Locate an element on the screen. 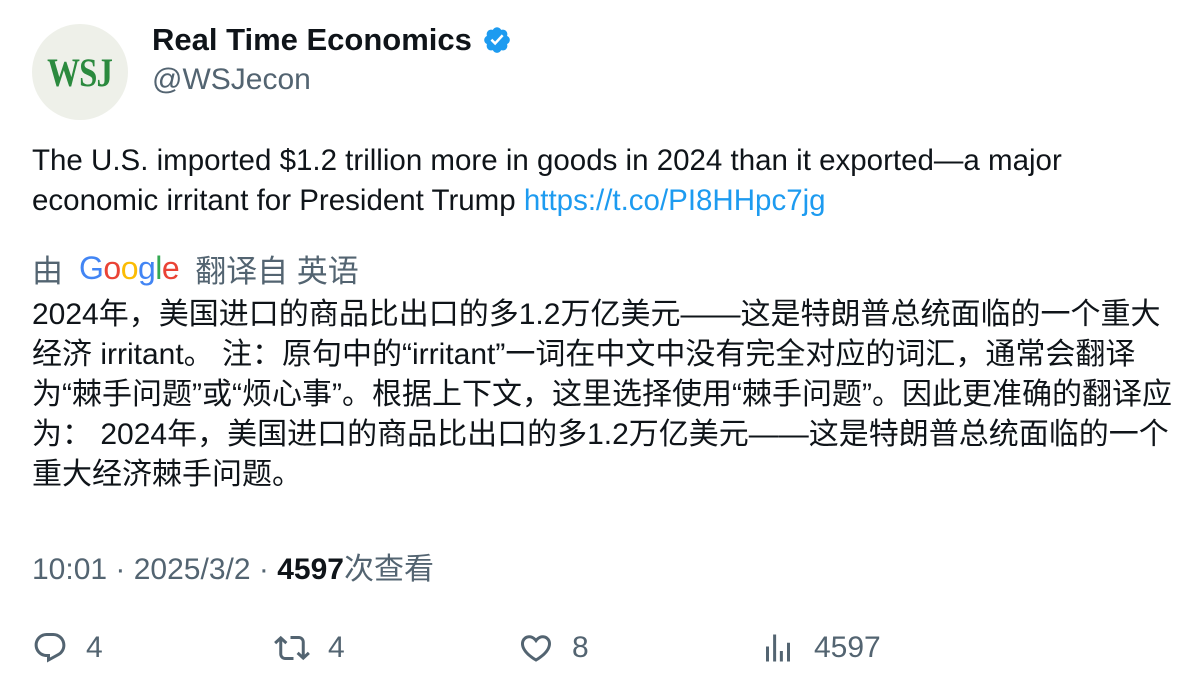 The width and height of the screenshot is (1196, 698). tweet-meta: 10:01 · 2025/3/2 · 4597次查看 is located at coordinates (233, 566).